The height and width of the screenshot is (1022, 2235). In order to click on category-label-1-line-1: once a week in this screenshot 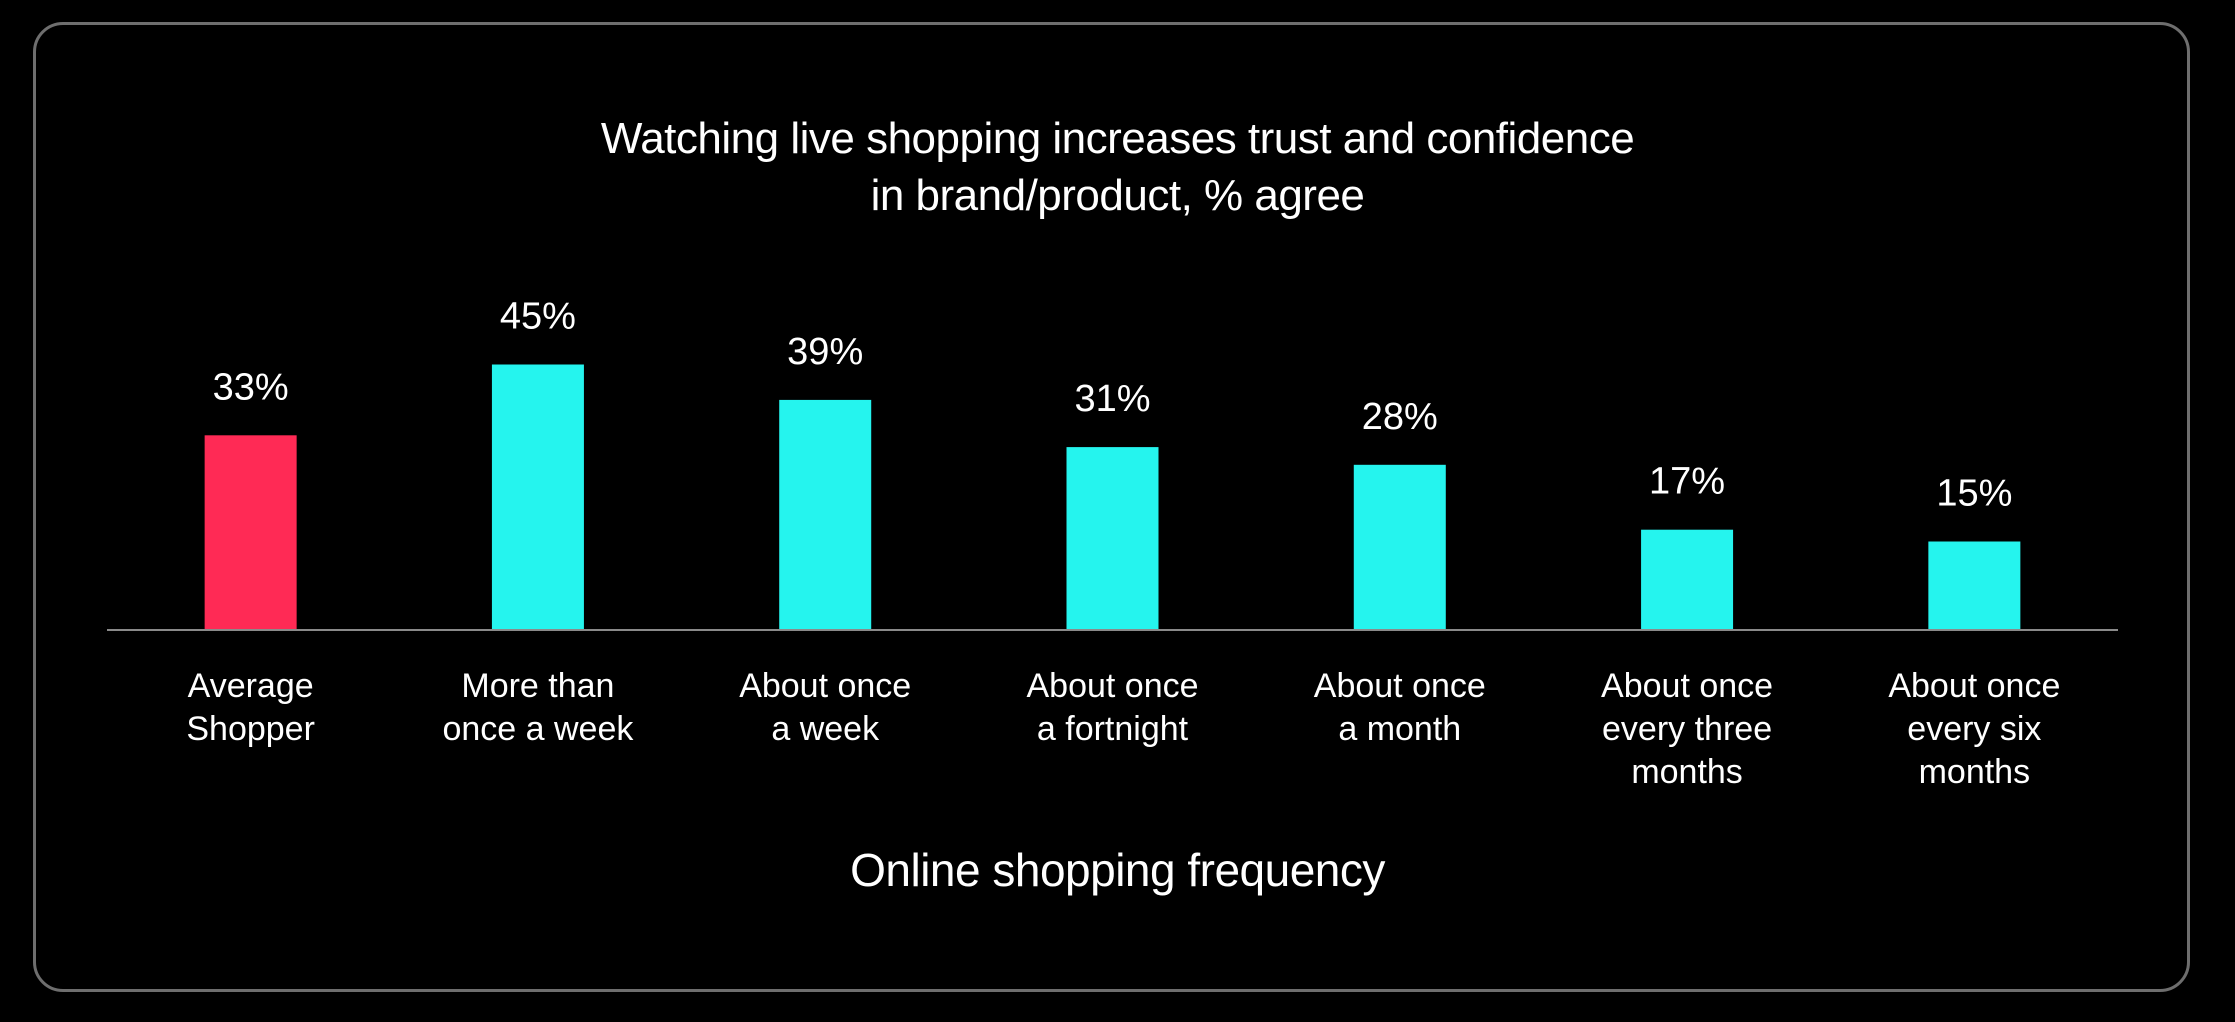, I will do `click(538, 729)`.